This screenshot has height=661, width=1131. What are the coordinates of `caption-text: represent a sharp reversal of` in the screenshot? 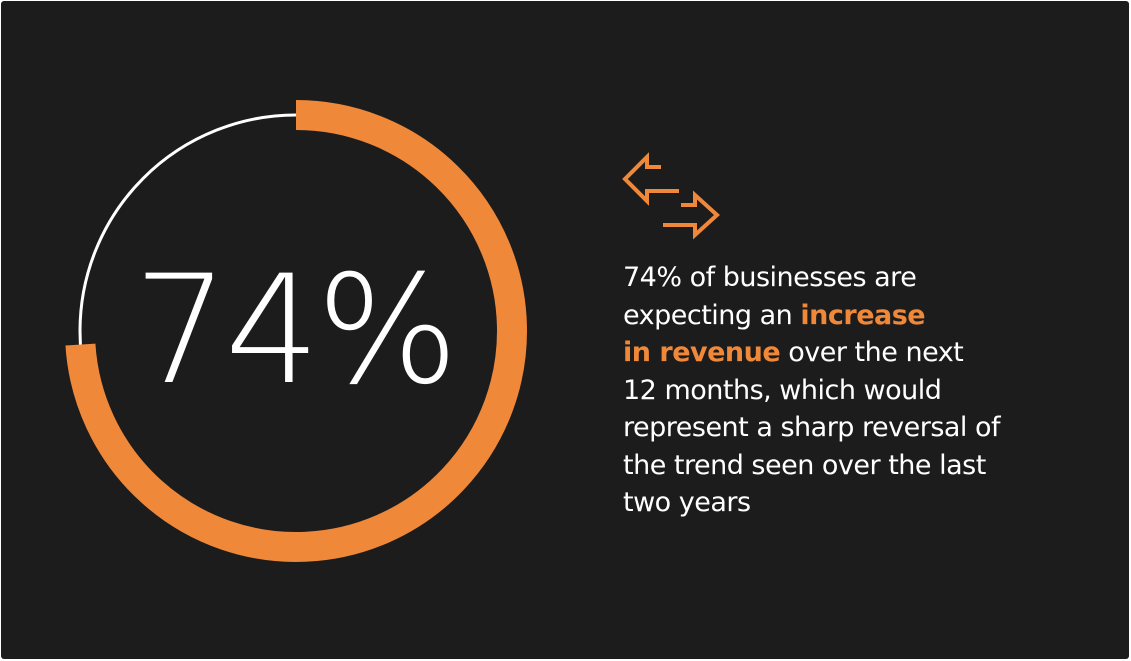 It's located at (812, 427).